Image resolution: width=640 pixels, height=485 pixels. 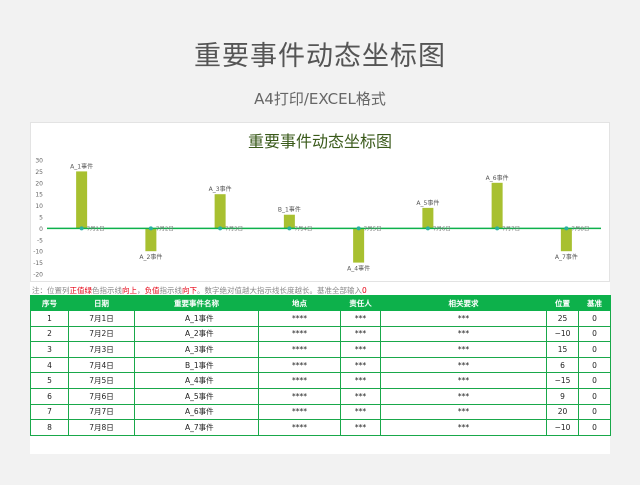 I want to click on cell-event-name: B_1事件, so click(x=196, y=365).